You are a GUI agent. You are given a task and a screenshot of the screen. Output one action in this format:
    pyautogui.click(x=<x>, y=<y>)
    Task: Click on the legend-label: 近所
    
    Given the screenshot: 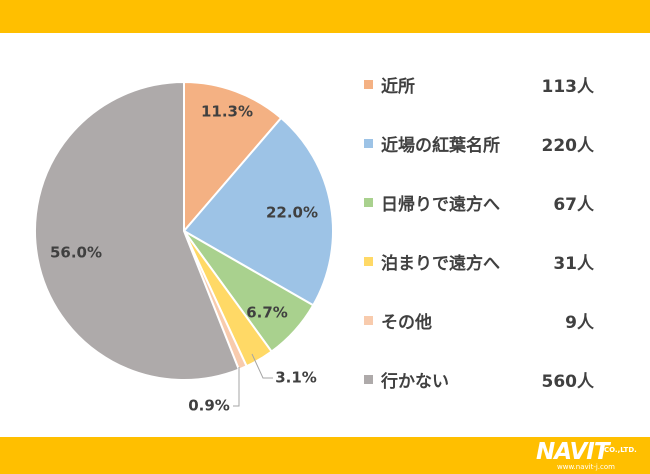 What is the action you would take?
    pyautogui.click(x=398, y=87)
    